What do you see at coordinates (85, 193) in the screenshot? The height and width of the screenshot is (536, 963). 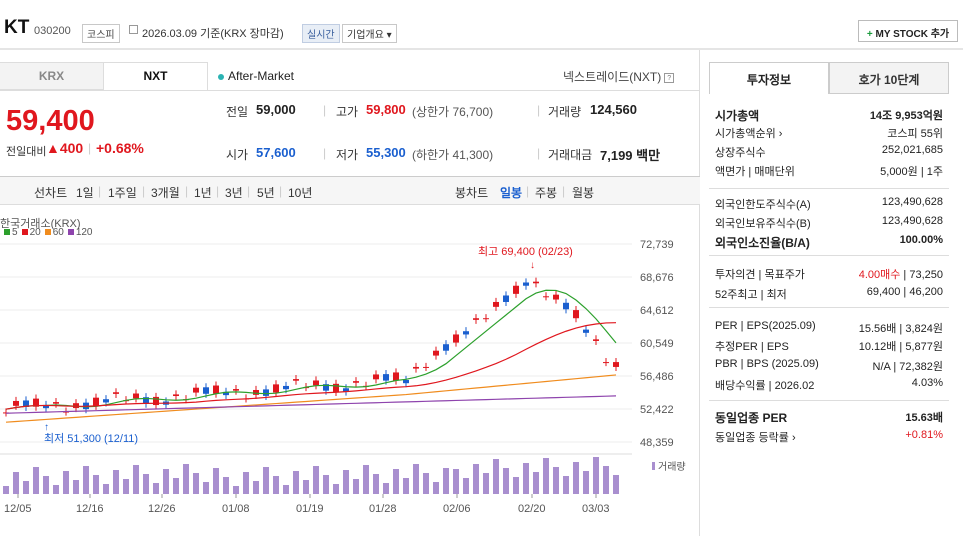 I see `period-1d: 1일` at bounding box center [85, 193].